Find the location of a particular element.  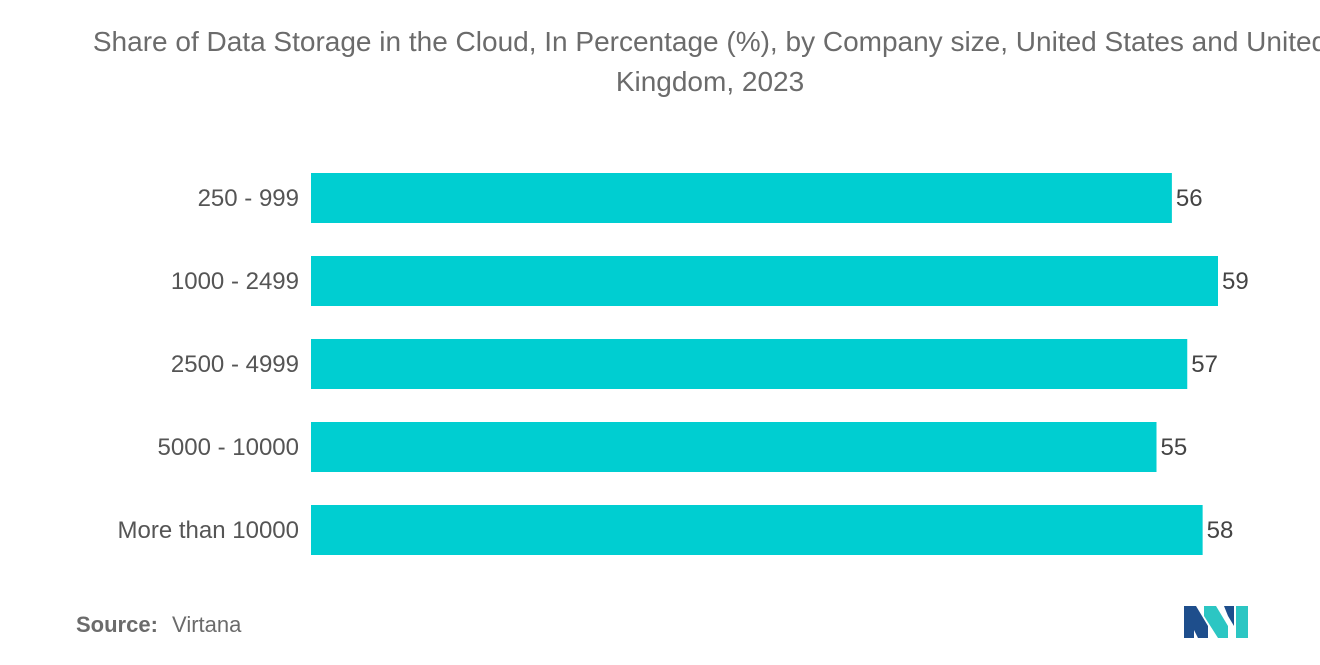

source-note: Source: Virtana is located at coordinates (158, 625).